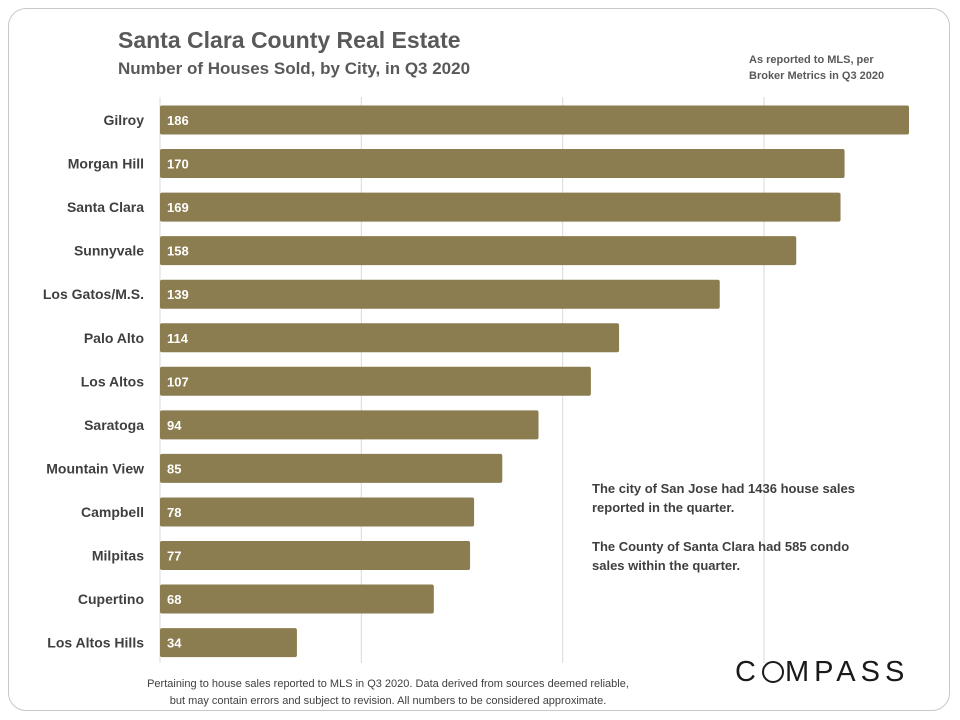 The image size is (960, 720). Describe the element at coordinates (178, 120) in the screenshot. I see `bar-value-label: 186` at that location.